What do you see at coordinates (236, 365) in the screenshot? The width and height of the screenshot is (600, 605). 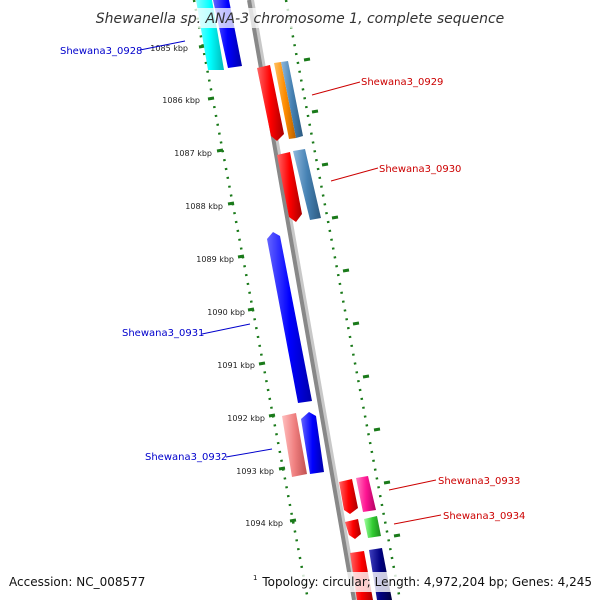 I see `tick-label: 1091 kbp` at bounding box center [236, 365].